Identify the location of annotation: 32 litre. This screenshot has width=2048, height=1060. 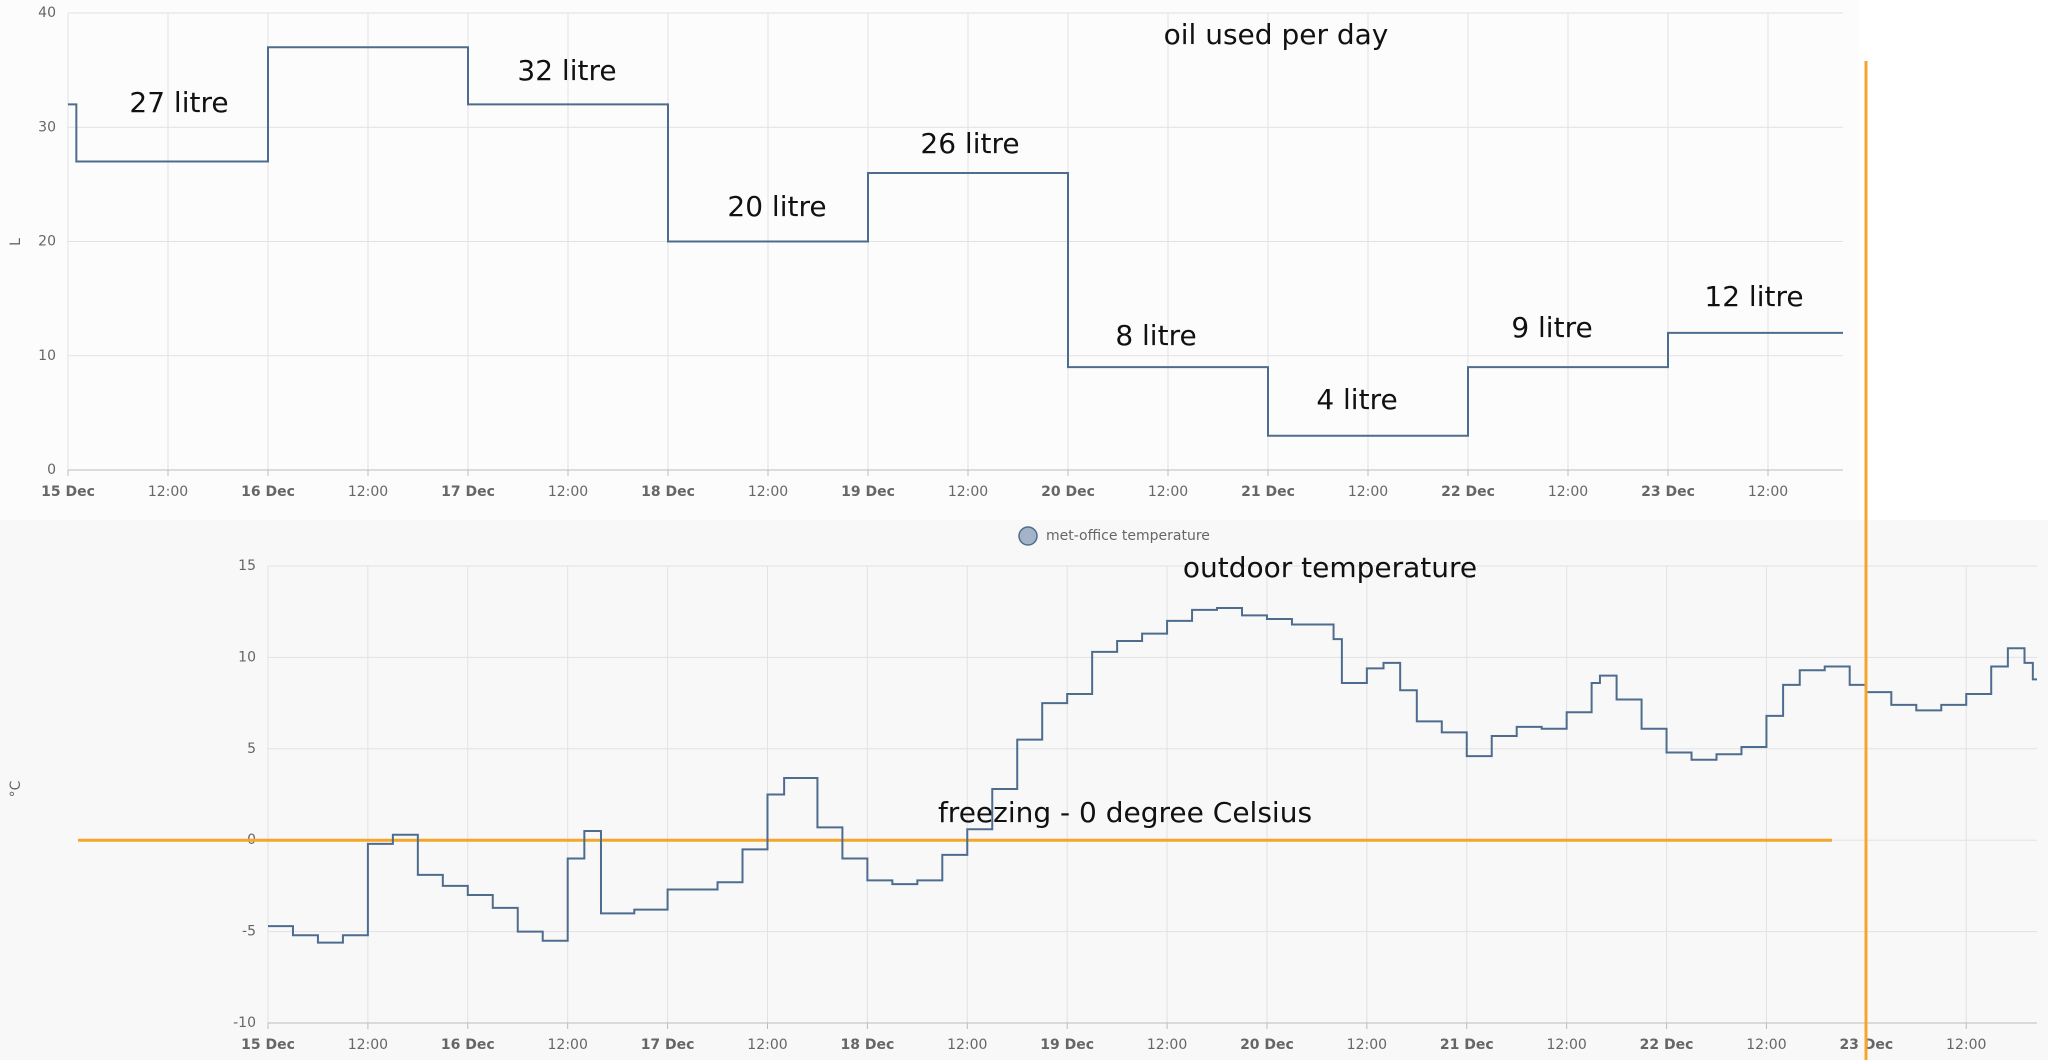
(566, 70).